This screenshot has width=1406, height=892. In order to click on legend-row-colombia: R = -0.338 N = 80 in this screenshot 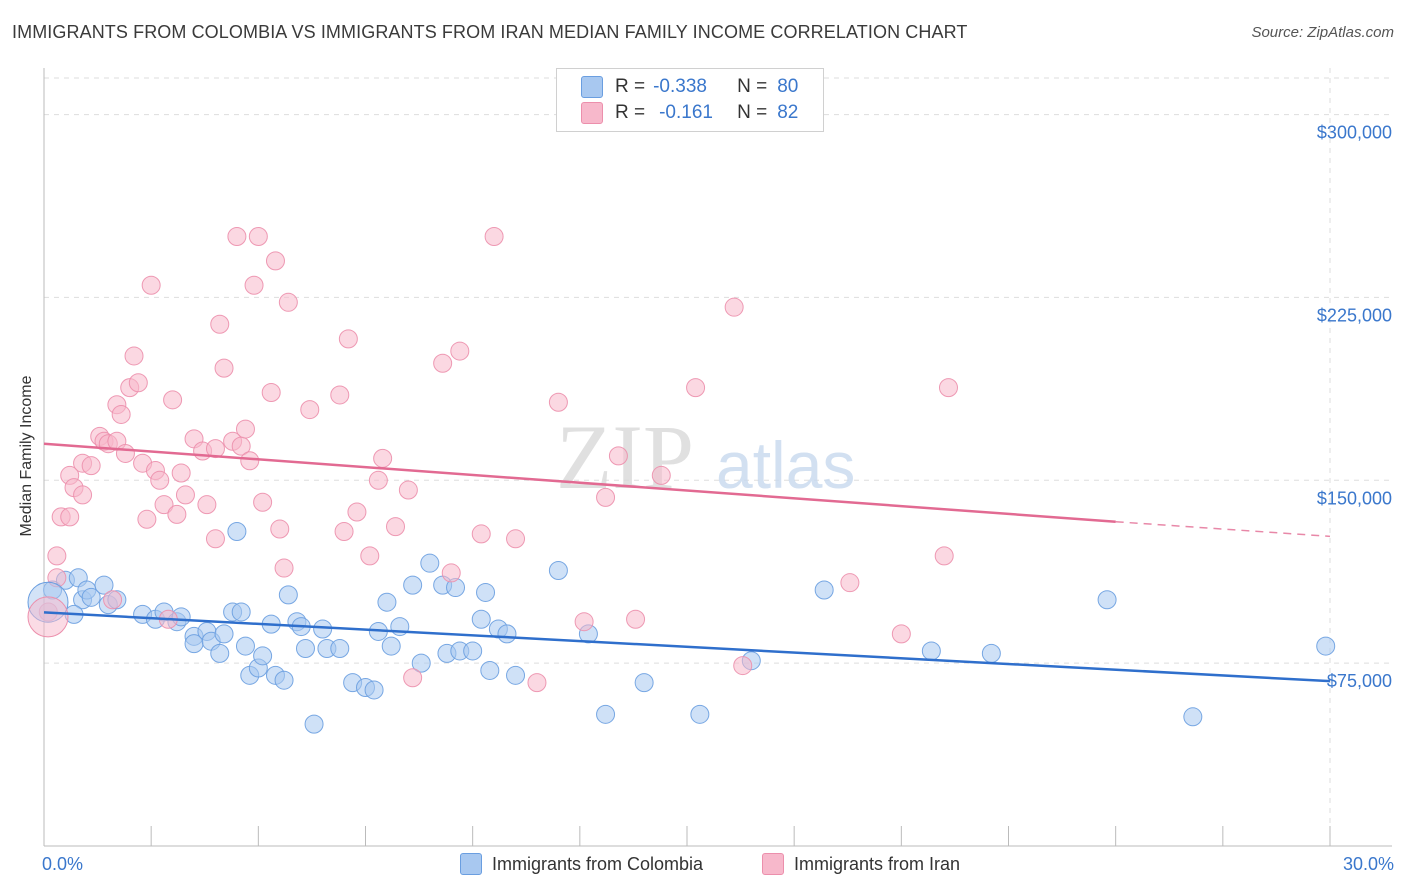, I will do `click(689, 87)`.